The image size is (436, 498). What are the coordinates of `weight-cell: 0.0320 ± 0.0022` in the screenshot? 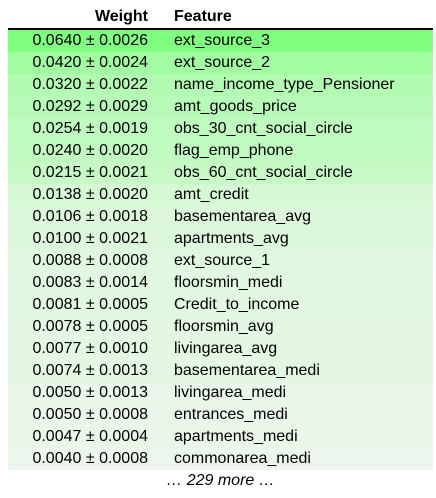 It's located at (90, 84).